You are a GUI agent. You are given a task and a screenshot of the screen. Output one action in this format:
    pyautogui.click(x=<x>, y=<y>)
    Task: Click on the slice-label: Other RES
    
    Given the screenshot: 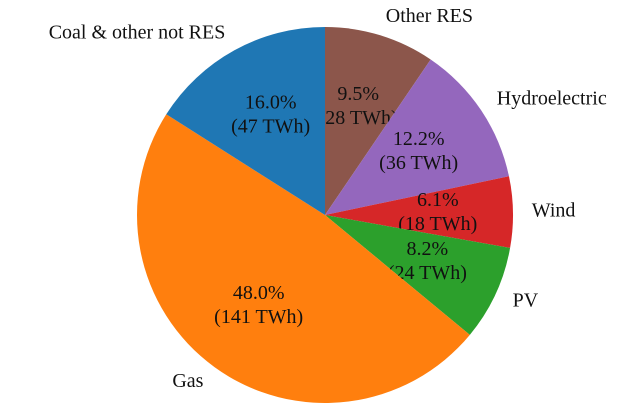 What is the action you would take?
    pyautogui.click(x=429, y=16)
    